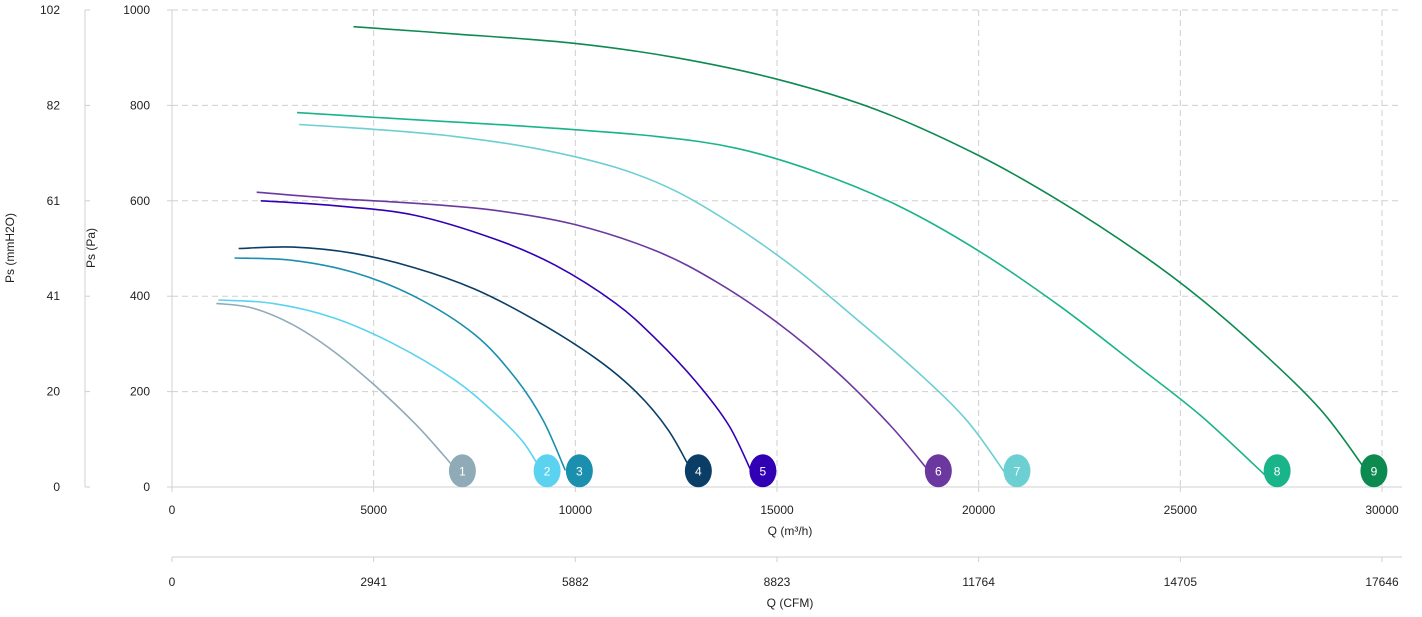  I want to click on x-tick-label: 25000, so click(1181, 510).